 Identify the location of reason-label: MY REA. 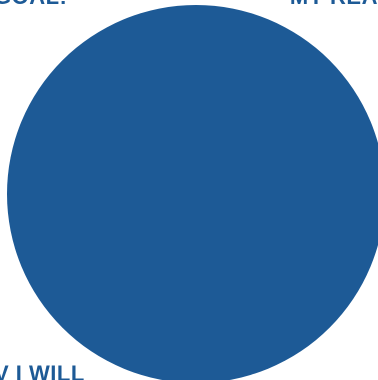
(334, 4).